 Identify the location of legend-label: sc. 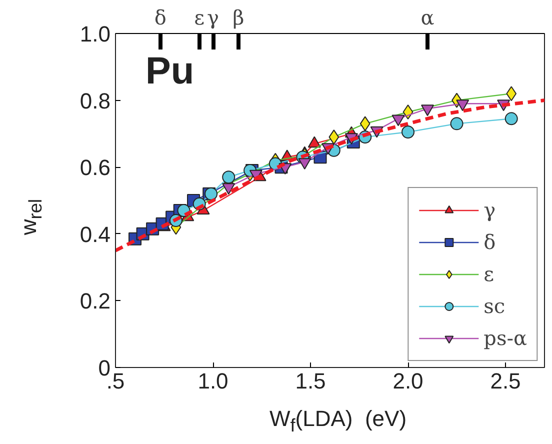
(495, 306).